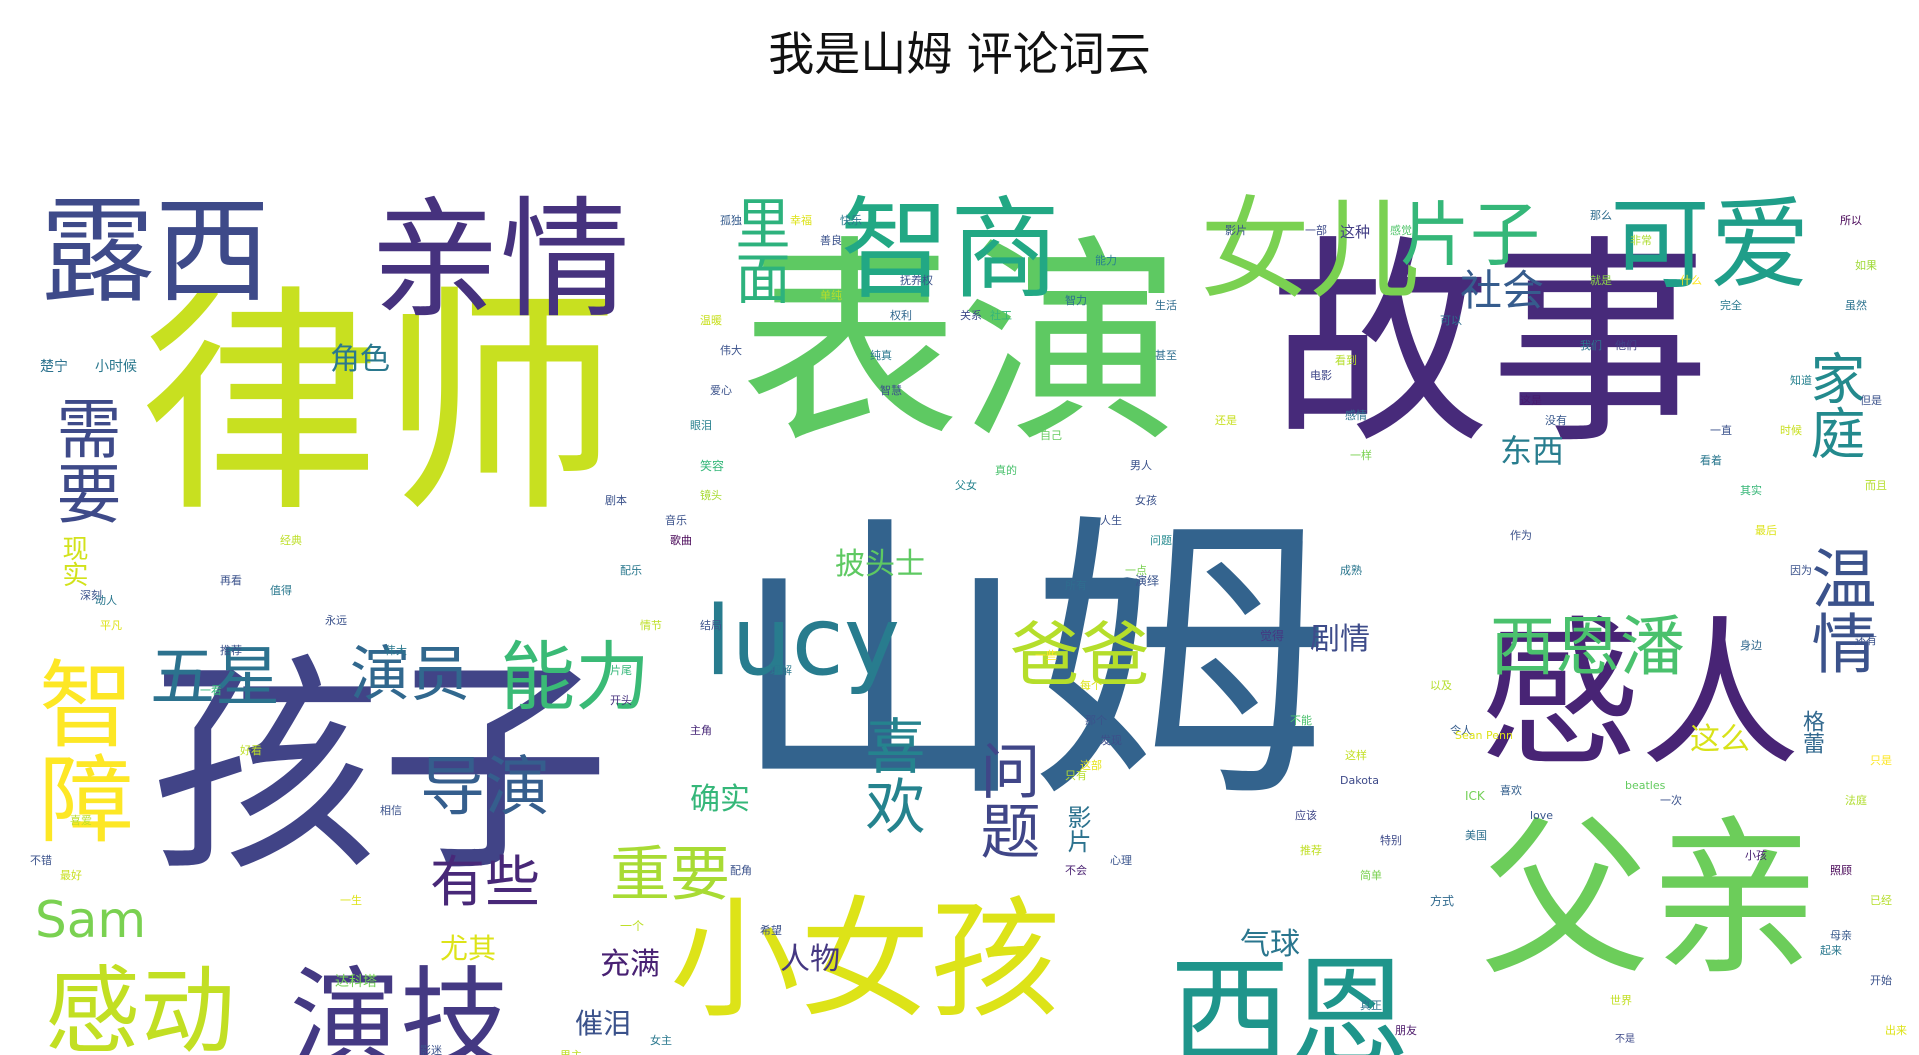 This screenshot has height=1055, width=1919. What do you see at coordinates (485, 882) in the screenshot?
I see `word: 有些` at bounding box center [485, 882].